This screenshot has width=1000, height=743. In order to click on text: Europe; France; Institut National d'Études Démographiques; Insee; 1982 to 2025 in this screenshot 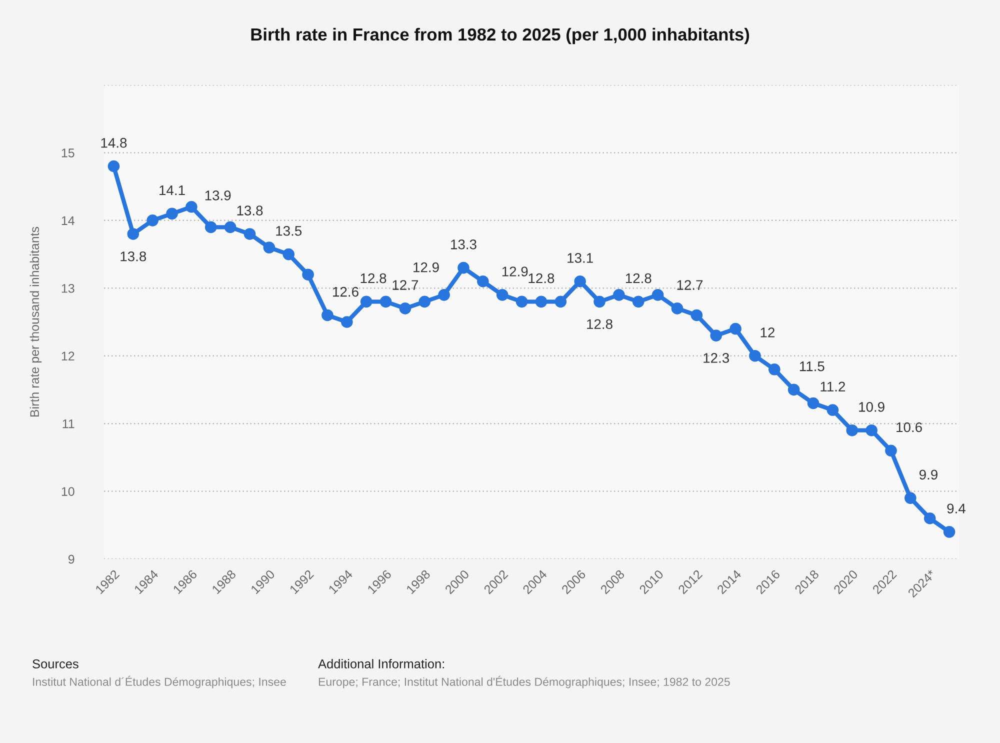, I will do `click(524, 682)`.